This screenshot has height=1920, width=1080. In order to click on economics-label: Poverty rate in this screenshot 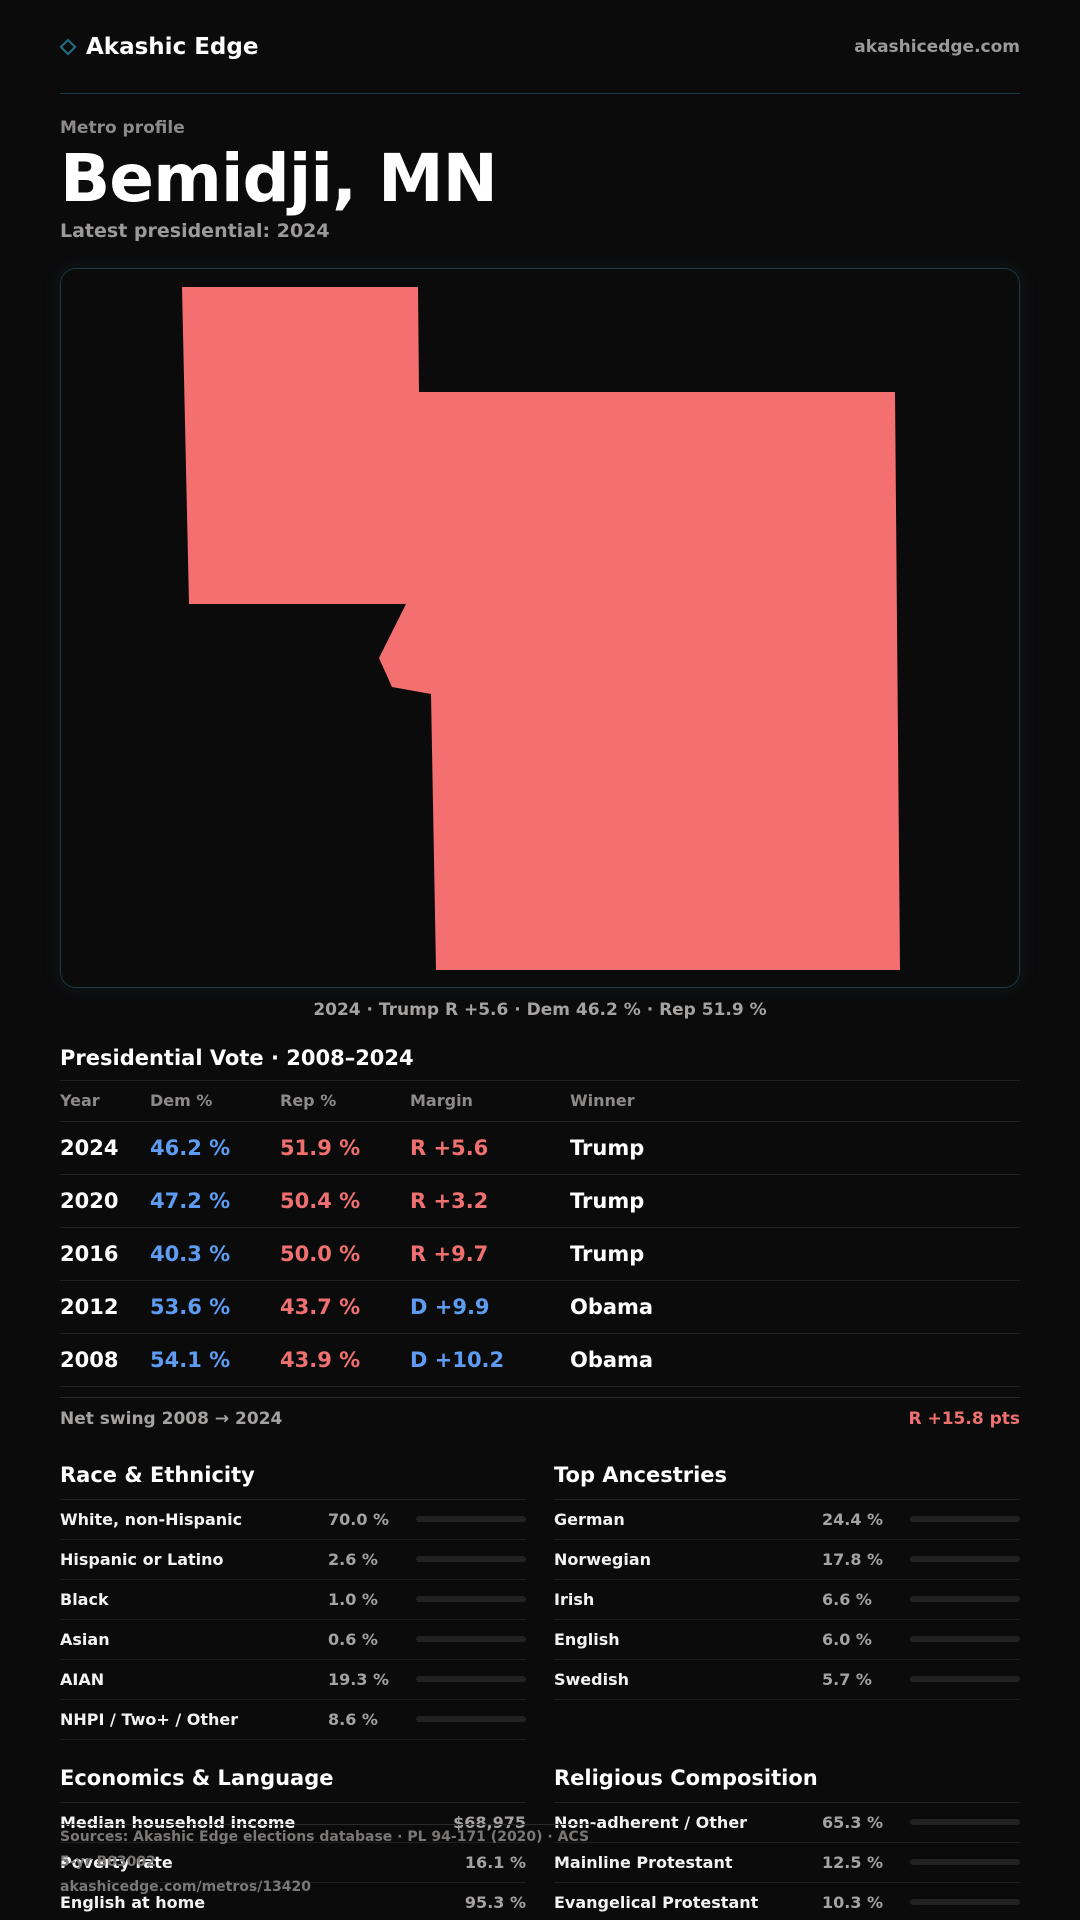, I will do `click(116, 1862)`.